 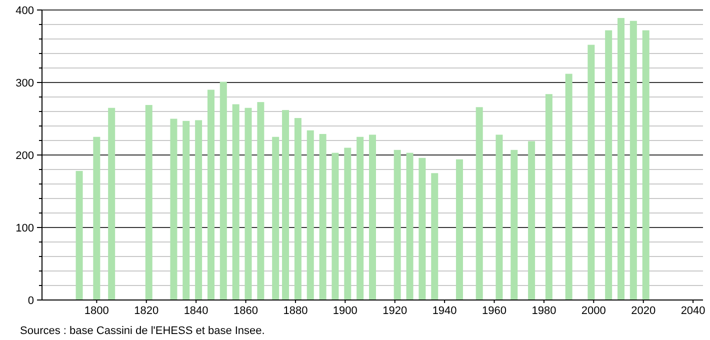 What do you see at coordinates (395, 311) in the screenshot?
I see `x-tick-label: 1920` at bounding box center [395, 311].